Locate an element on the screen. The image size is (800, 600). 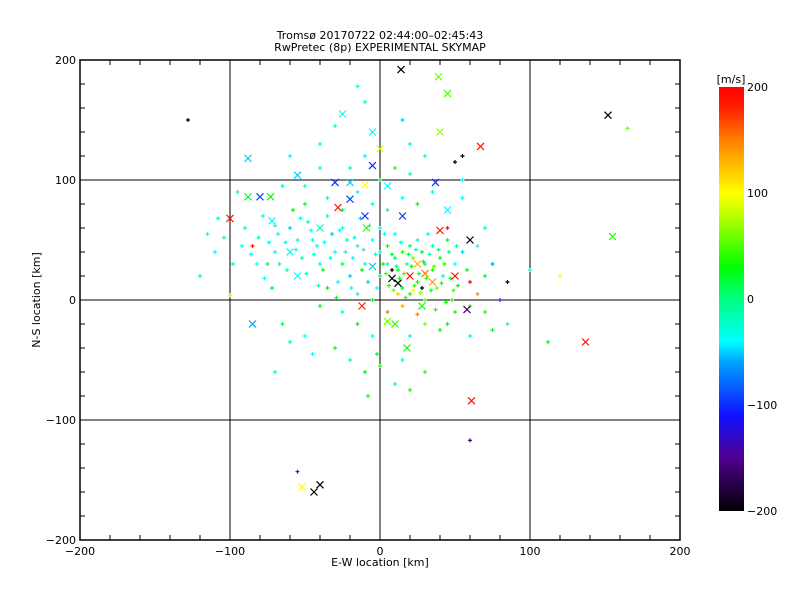
x-tick-label: 200 is located at coordinates (680, 551).